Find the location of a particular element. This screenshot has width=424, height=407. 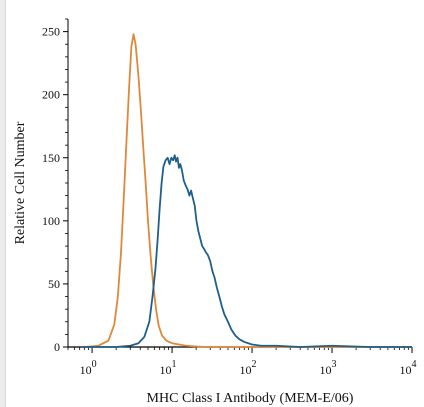

y-axis-title: Relative Cell Number is located at coordinates (20, 182).